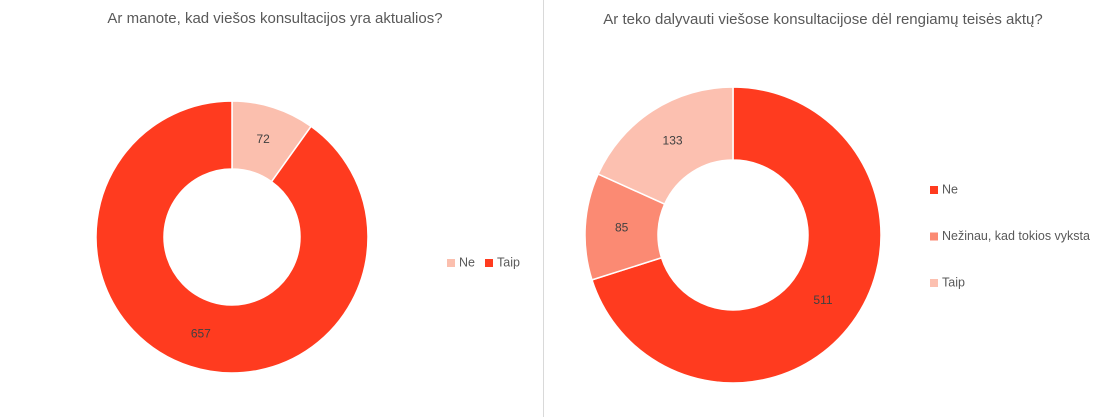  What do you see at coordinates (1016, 236) in the screenshot?
I see `legend-label: Nežinau, kad tokios vyksta` at bounding box center [1016, 236].